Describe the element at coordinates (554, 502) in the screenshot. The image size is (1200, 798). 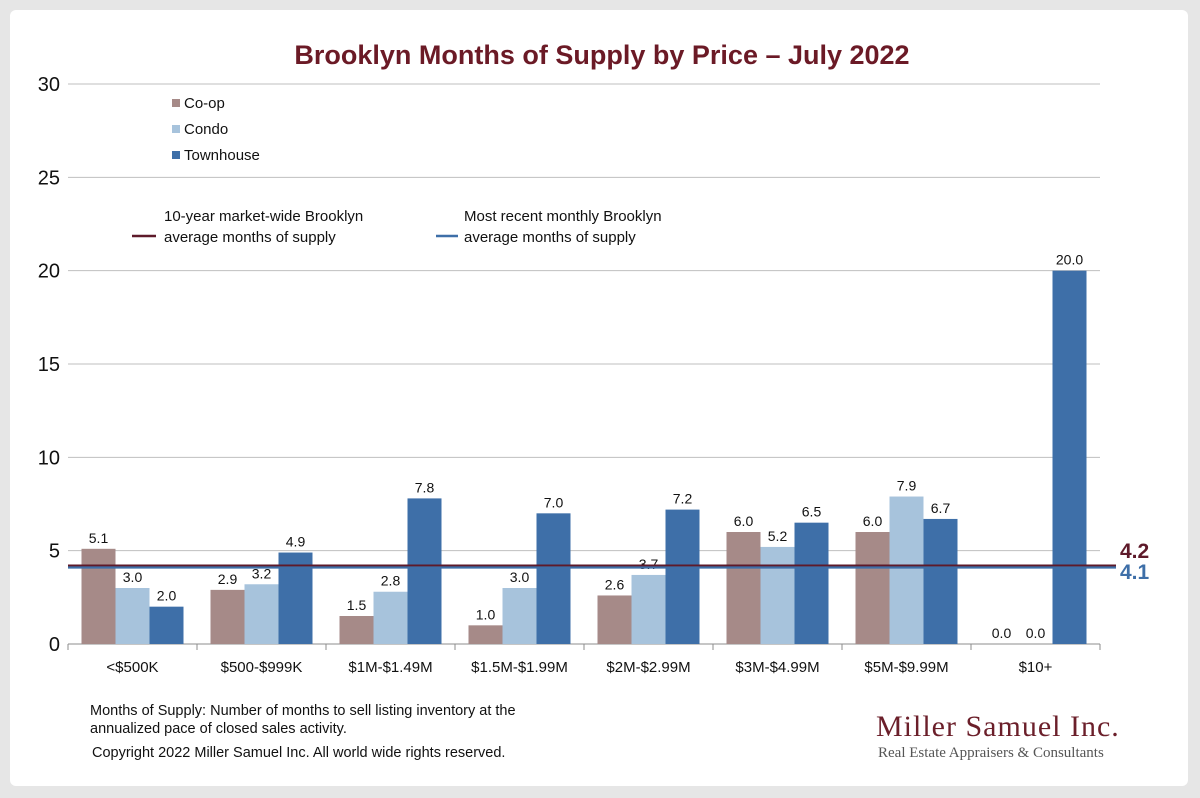
I see `data-label-townhouse: 7.0` at that location.